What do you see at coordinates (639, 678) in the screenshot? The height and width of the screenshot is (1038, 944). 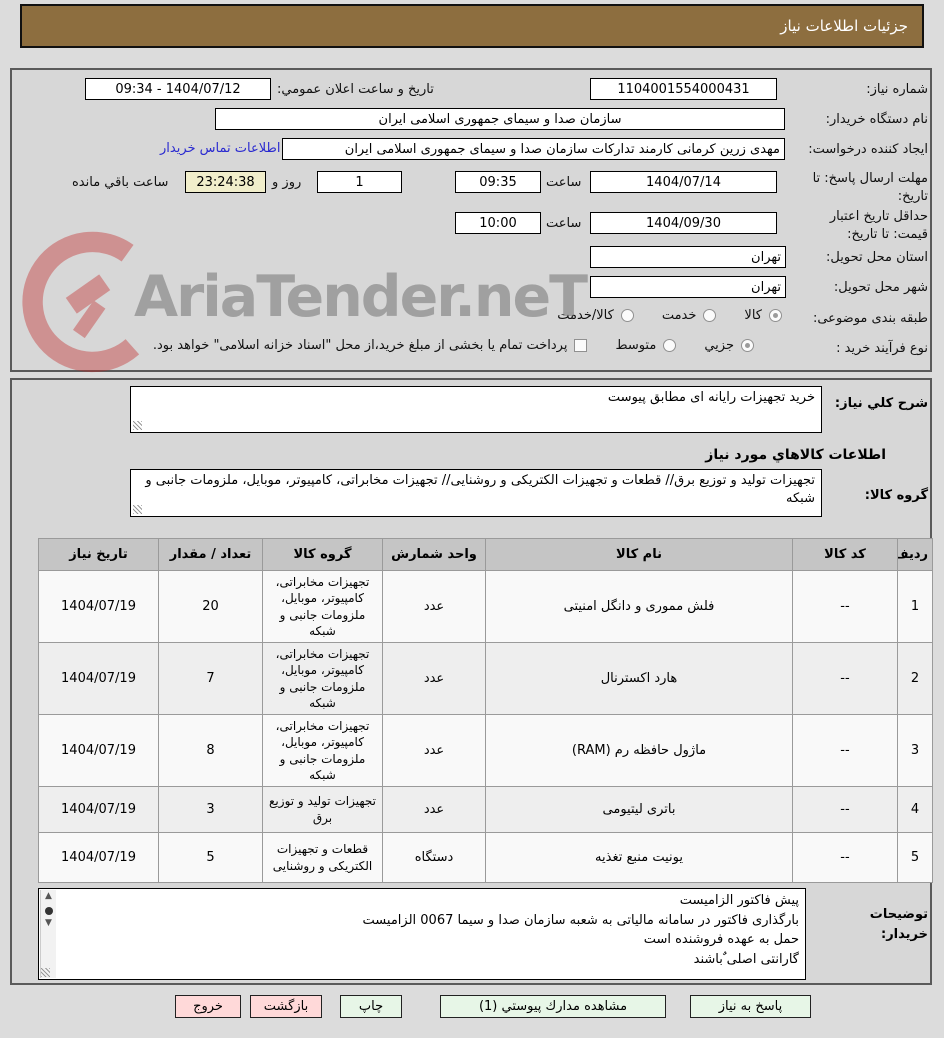 I see `table-cell: هارد اکسترنال` at bounding box center [639, 678].